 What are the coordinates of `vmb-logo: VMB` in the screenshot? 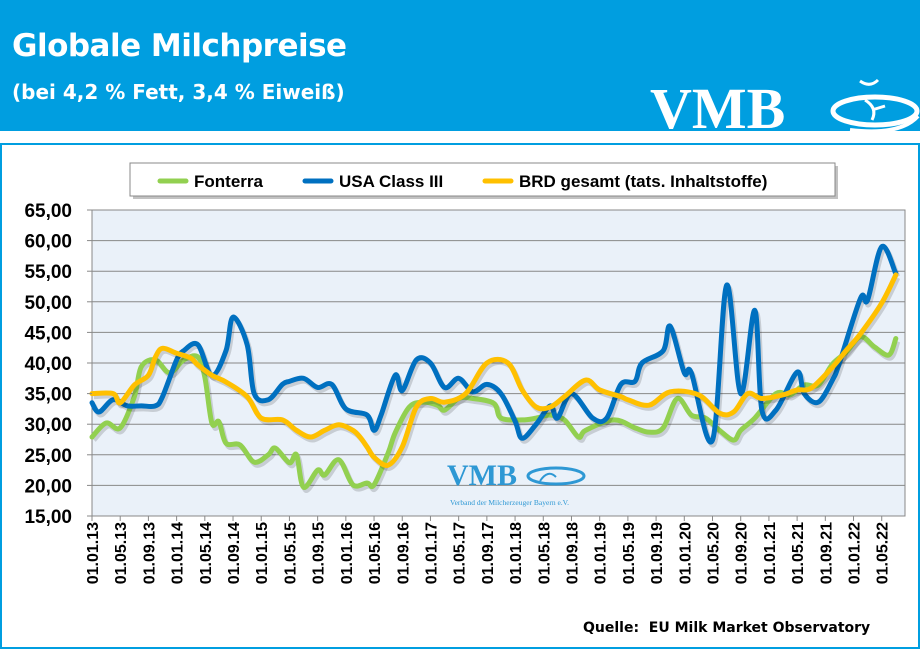 It's located at (785, 105).